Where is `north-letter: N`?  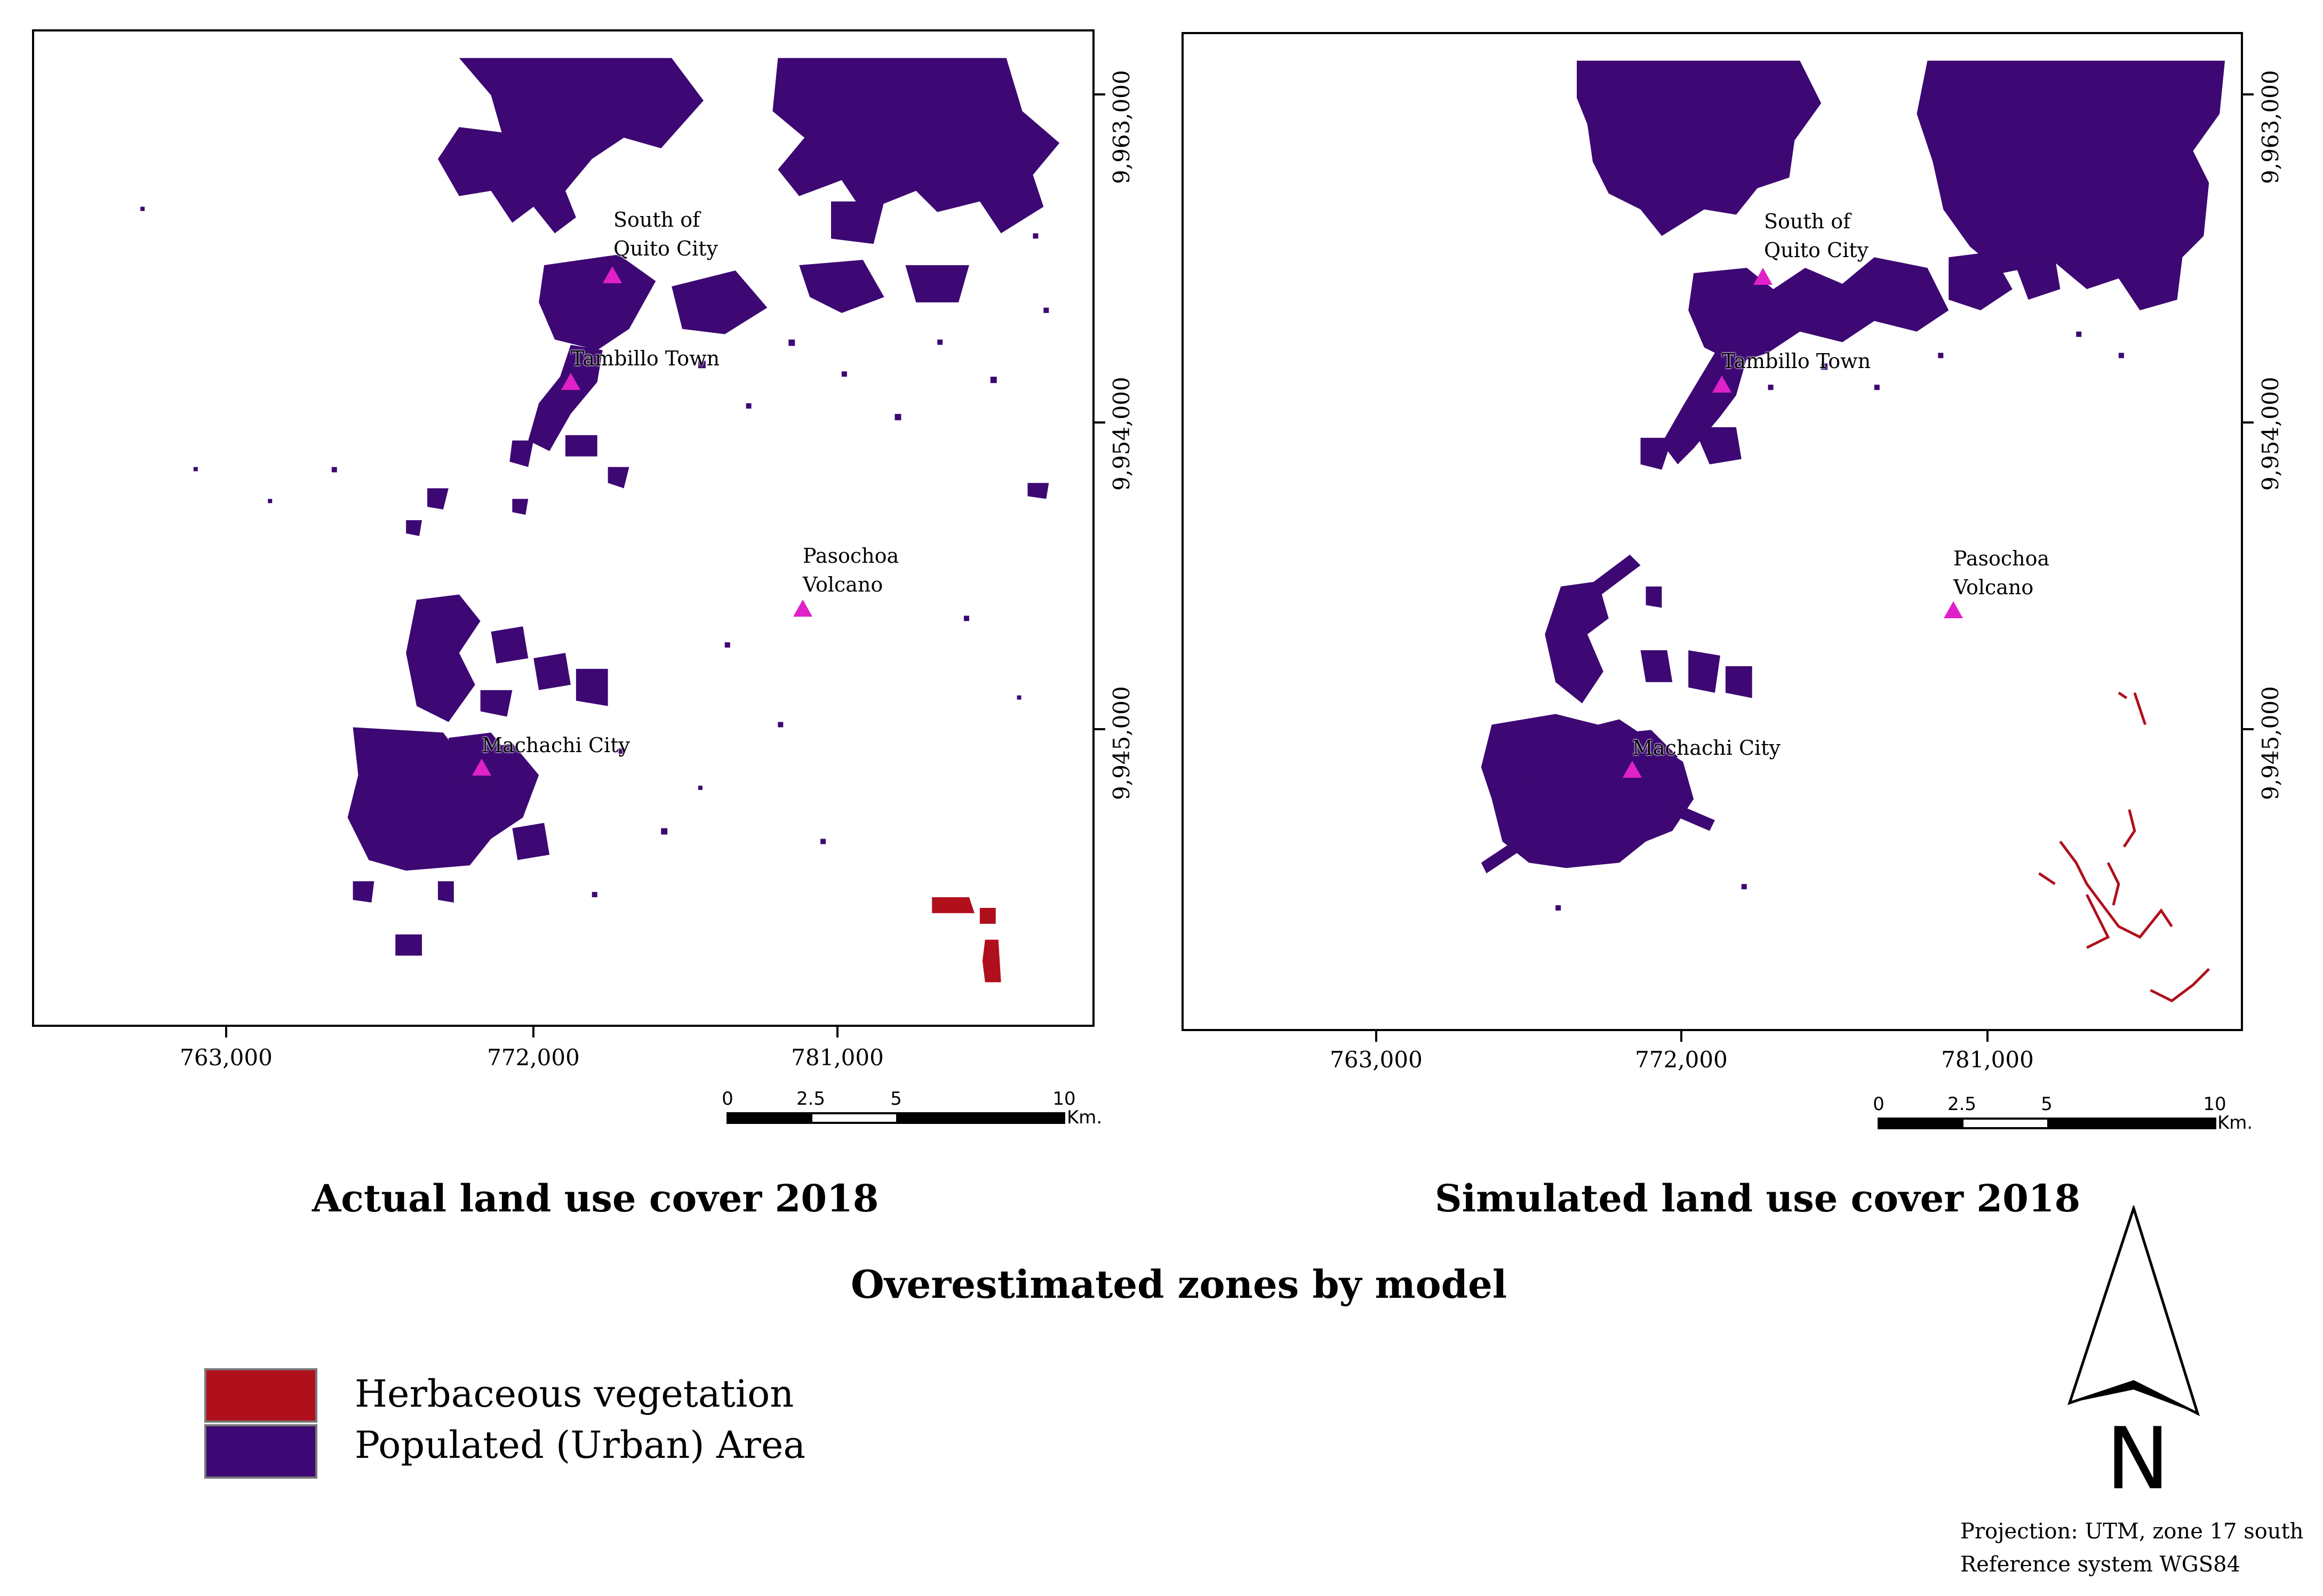
north-letter: N is located at coordinates (2138, 1459).